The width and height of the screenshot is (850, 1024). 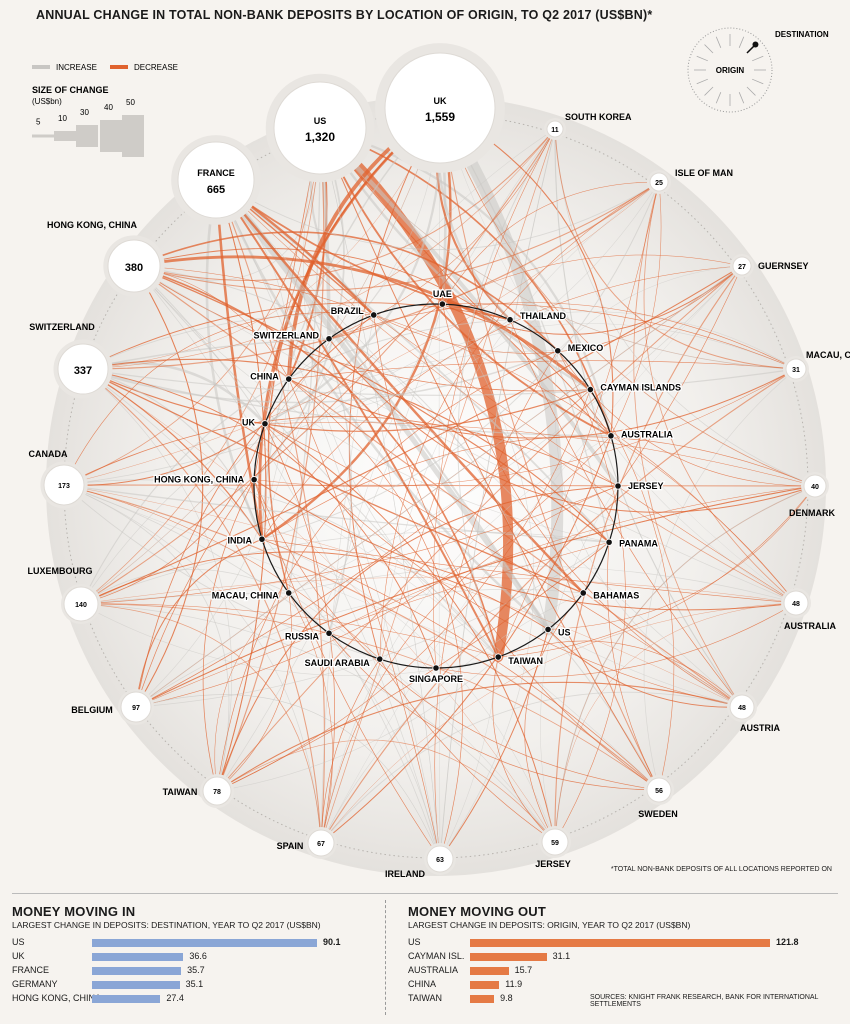 I want to click on destination-dot-australia, so click(x=611, y=436).